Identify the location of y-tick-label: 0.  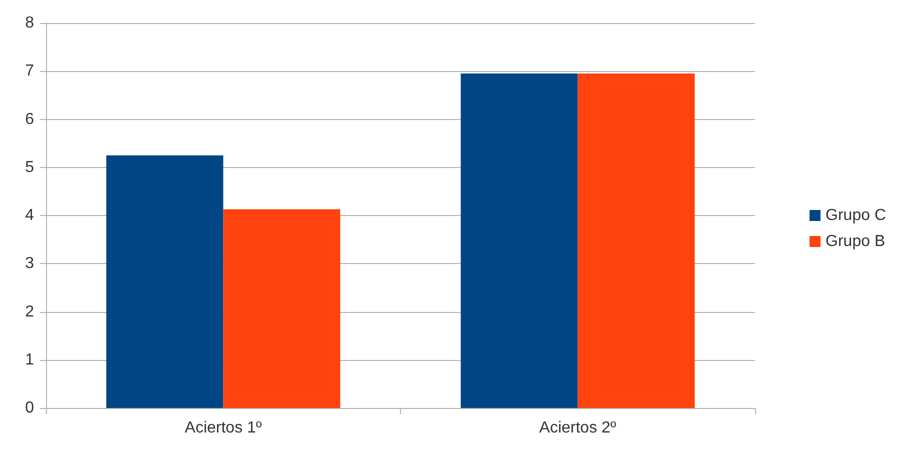
(29, 408).